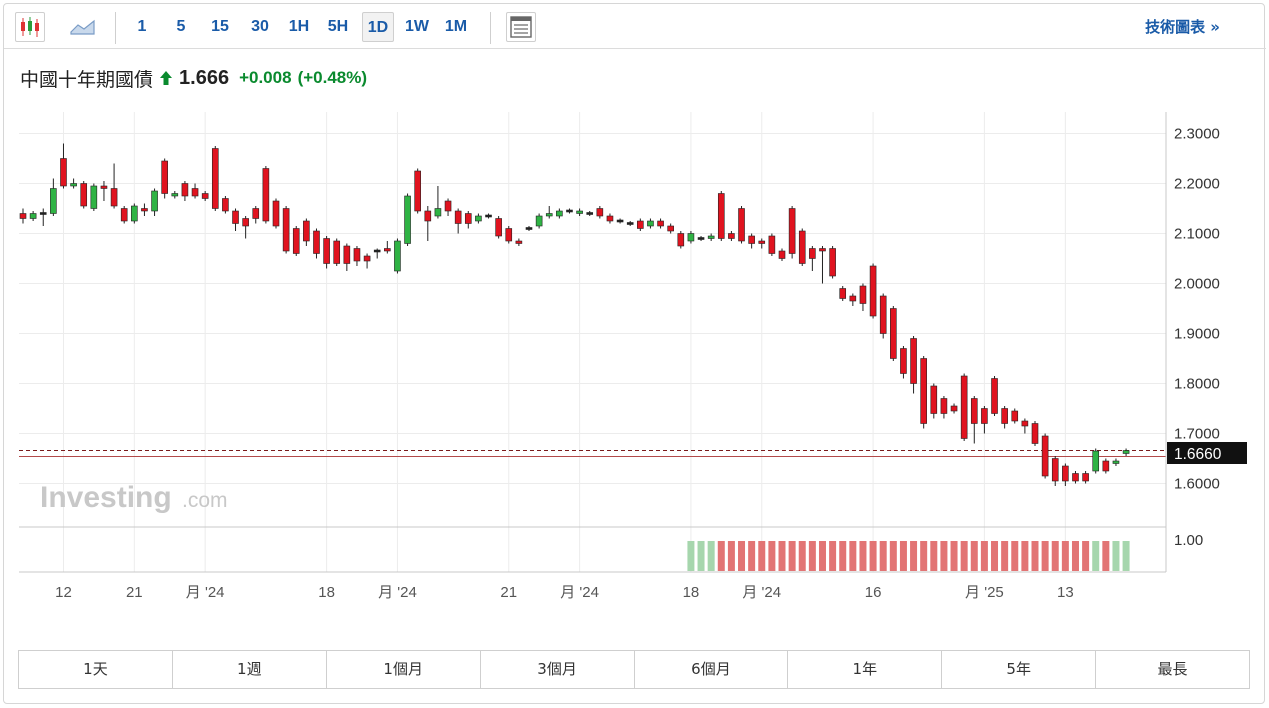  What do you see at coordinates (96, 669) in the screenshot?
I see `range-button: 1天` at bounding box center [96, 669].